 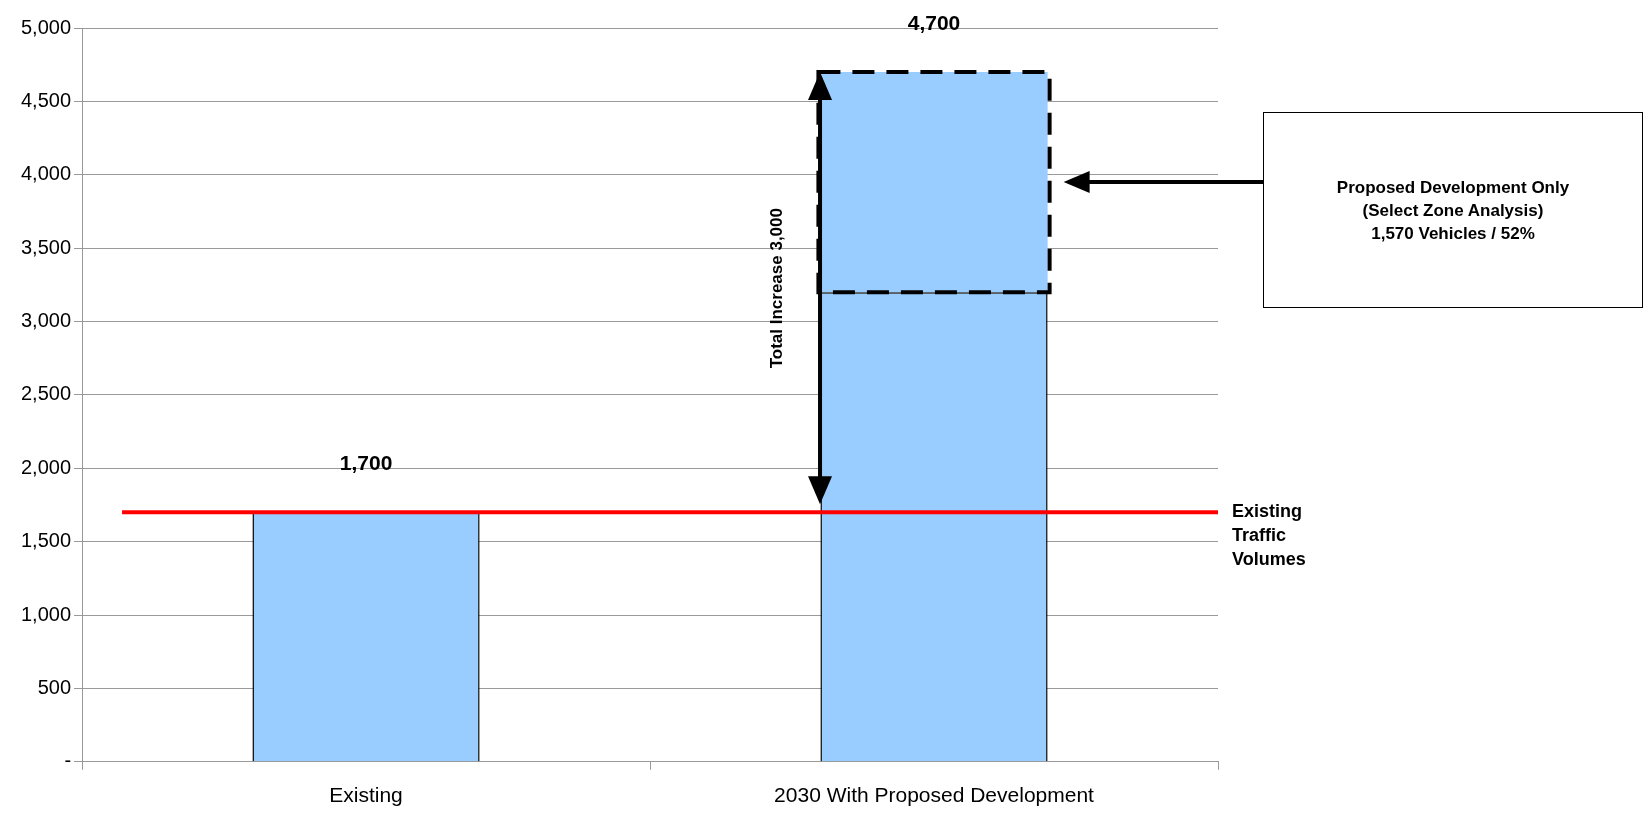 I want to click on annotation: Total Increase 3,000, so click(x=777, y=288).